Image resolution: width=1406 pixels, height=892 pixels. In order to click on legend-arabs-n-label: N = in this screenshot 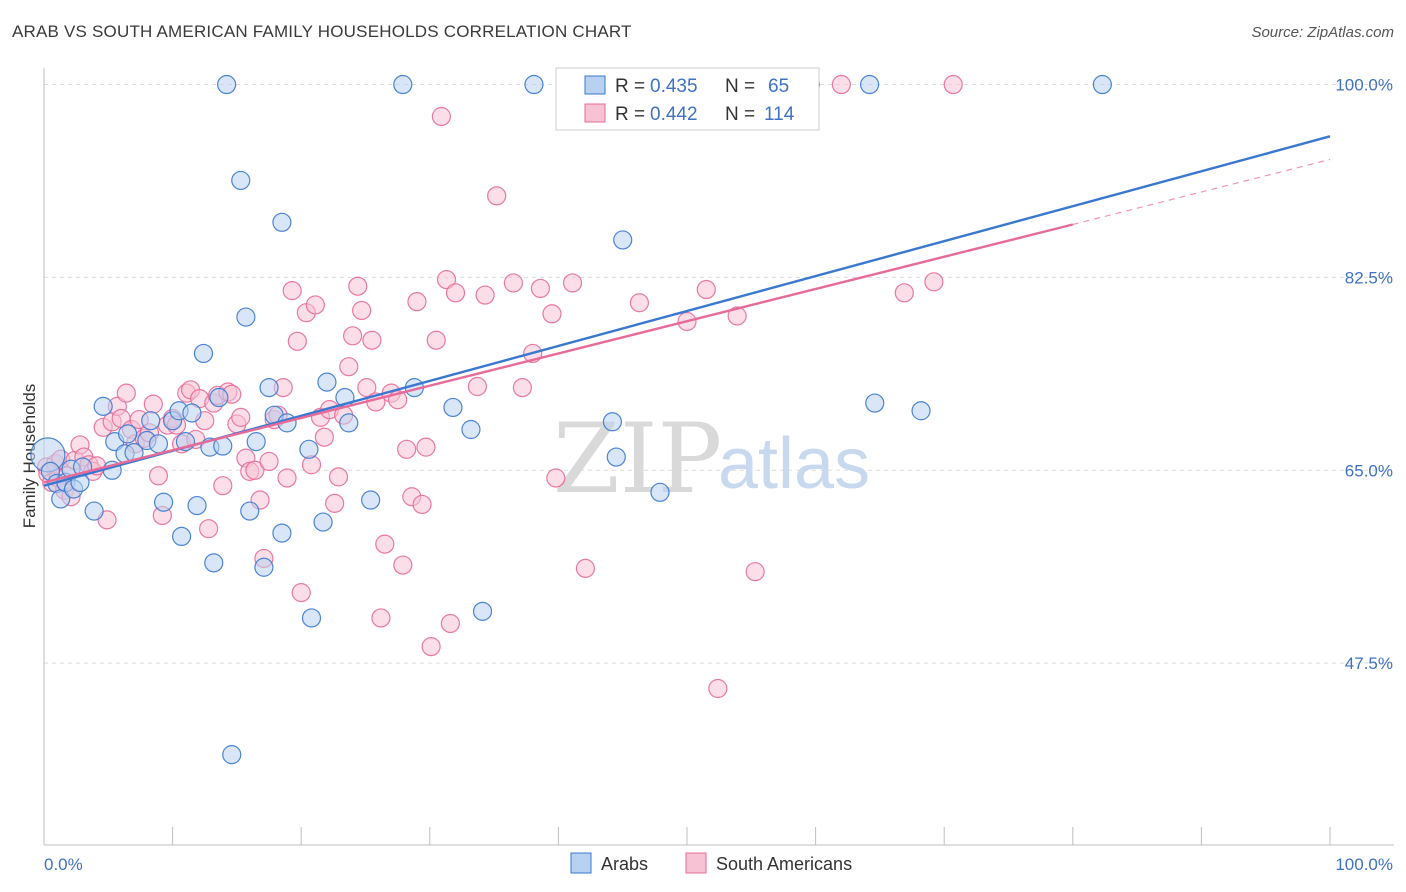, I will do `click(740, 86)`.